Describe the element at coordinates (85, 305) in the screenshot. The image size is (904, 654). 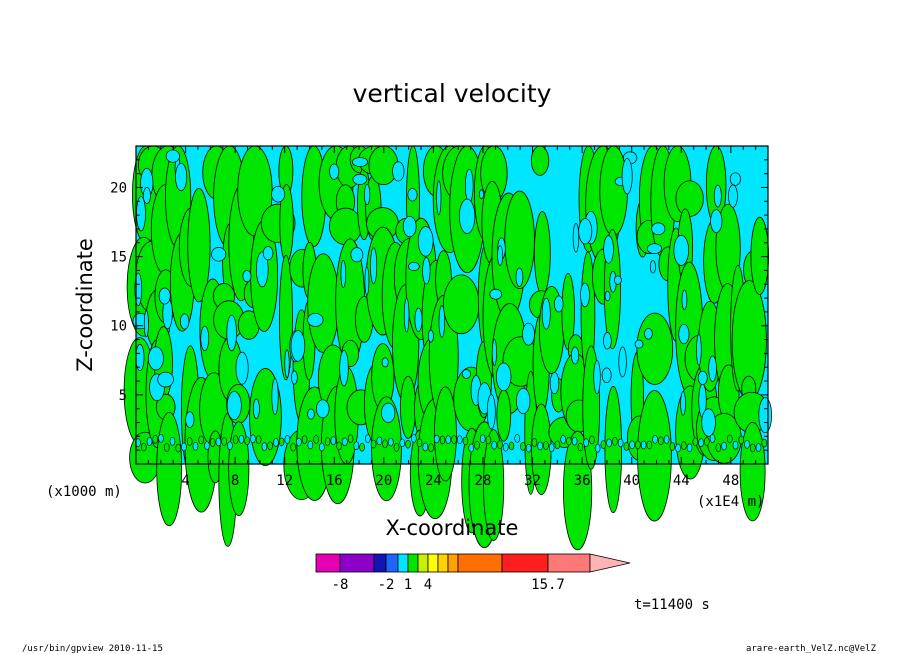
I see `y-axis-label: Z-coordinate` at that location.